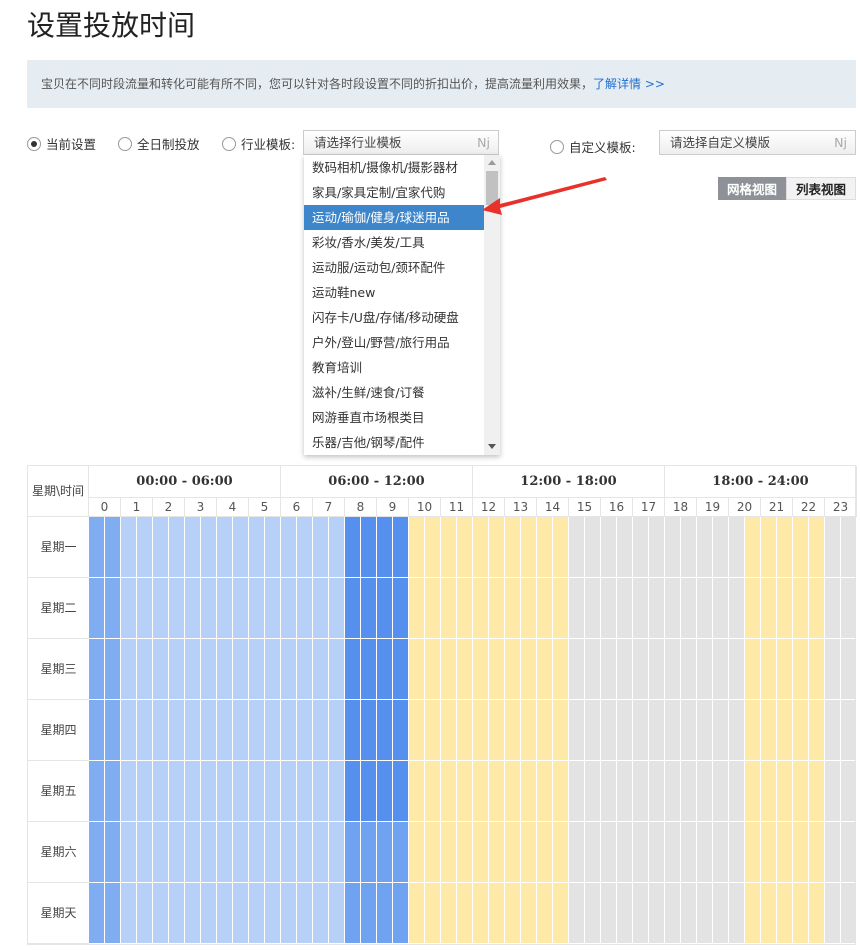  What do you see at coordinates (385, 167) in the screenshot?
I see `dropdown-option: 数码相机/摄像机/摄影器材` at bounding box center [385, 167].